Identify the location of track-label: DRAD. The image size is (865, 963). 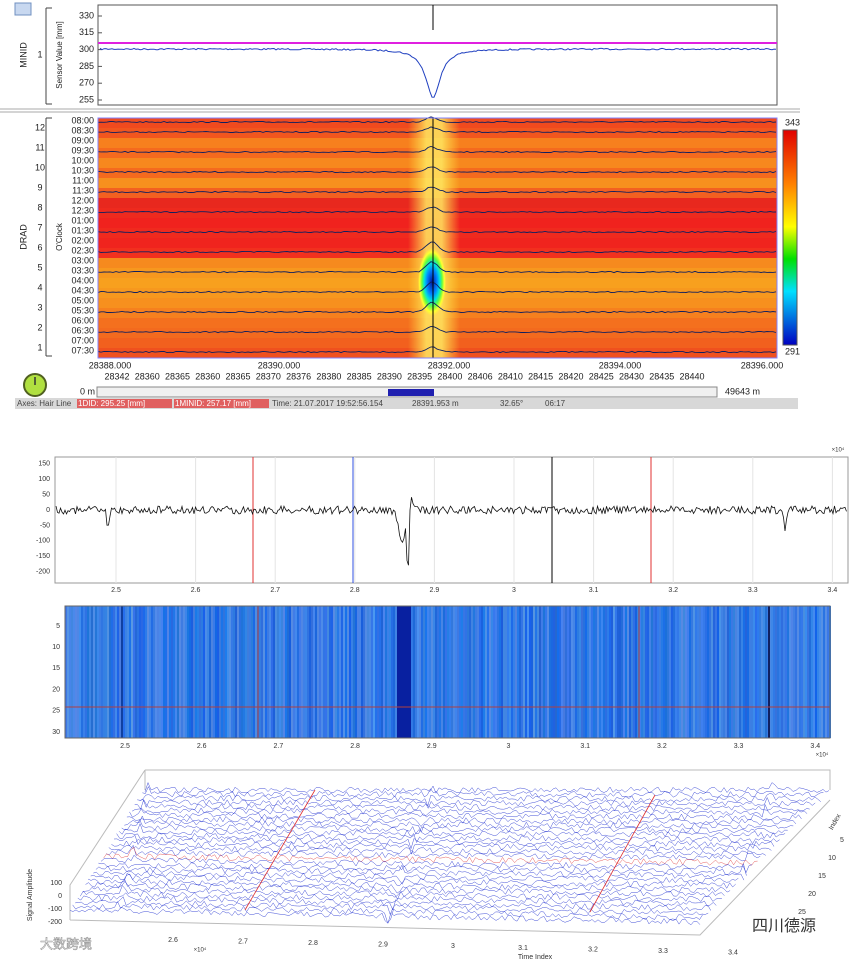
(23, 237).